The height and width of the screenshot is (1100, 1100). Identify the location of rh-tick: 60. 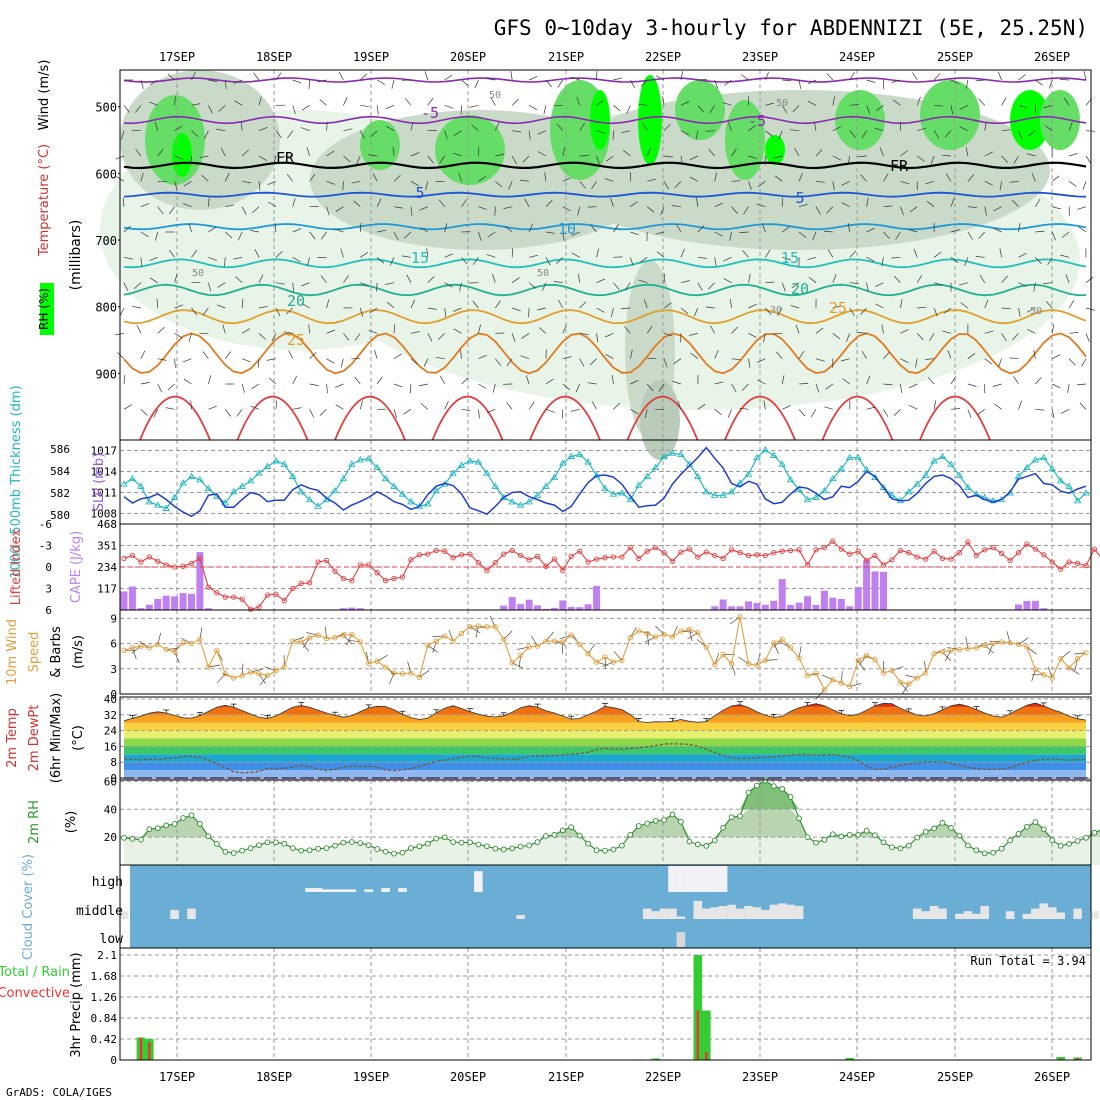
(110, 781).